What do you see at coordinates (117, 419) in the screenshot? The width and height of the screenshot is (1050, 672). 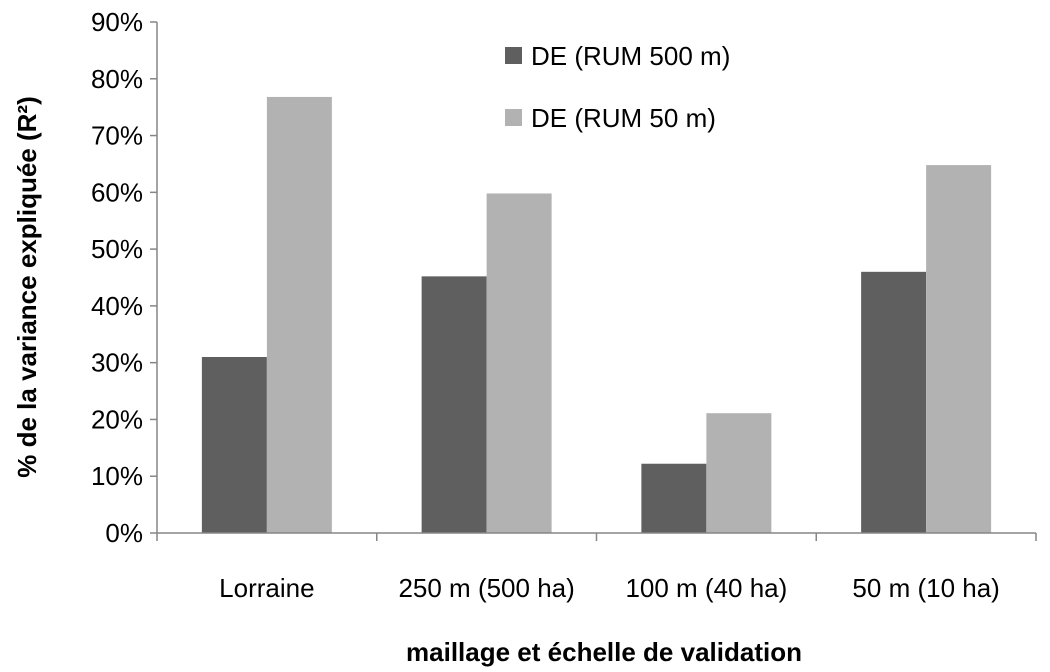 I see `y-tick-label: 20%` at bounding box center [117, 419].